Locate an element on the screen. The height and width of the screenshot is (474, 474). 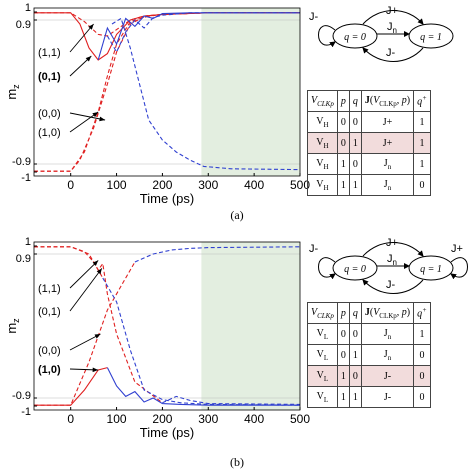
col-qplus-b: q+ is located at coordinates (422, 313).